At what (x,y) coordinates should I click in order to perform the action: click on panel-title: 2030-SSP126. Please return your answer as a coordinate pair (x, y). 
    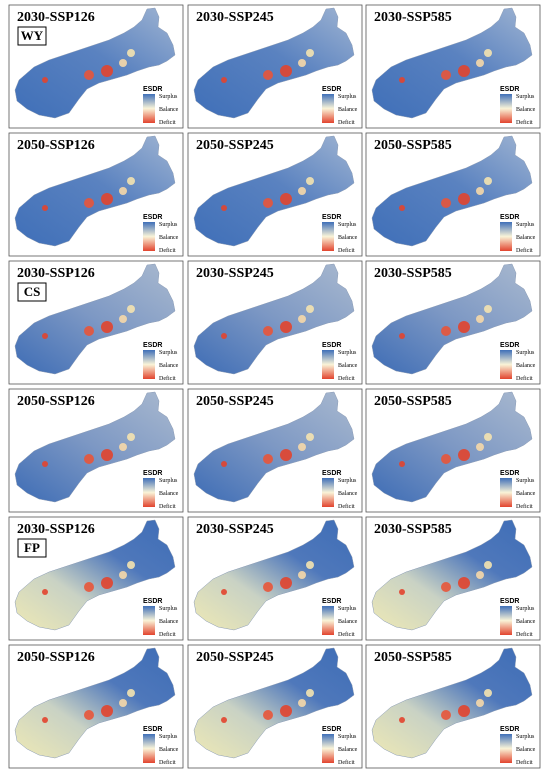
    Looking at the image, I should click on (56, 529).